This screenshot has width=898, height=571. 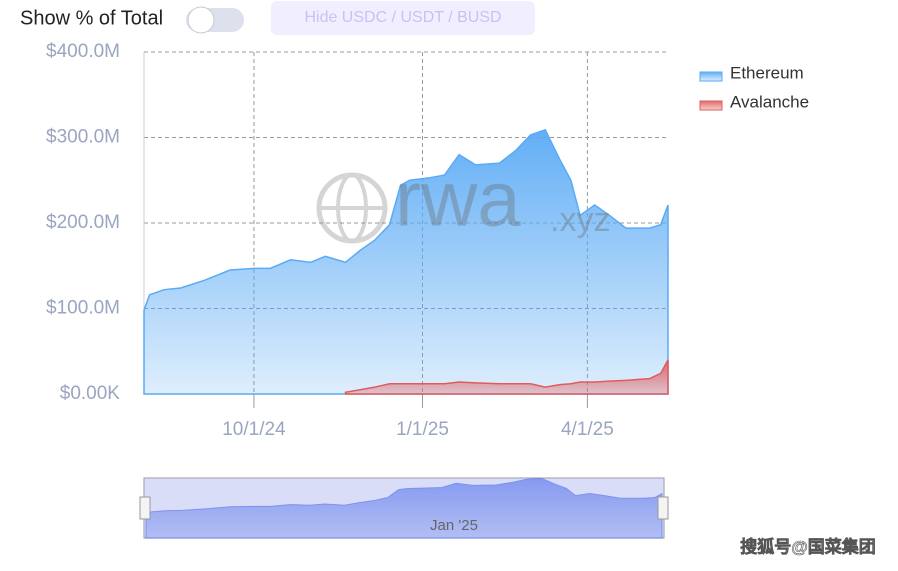 I want to click on source-watermark: 搜狐号@国菜集团, so click(x=808, y=546).